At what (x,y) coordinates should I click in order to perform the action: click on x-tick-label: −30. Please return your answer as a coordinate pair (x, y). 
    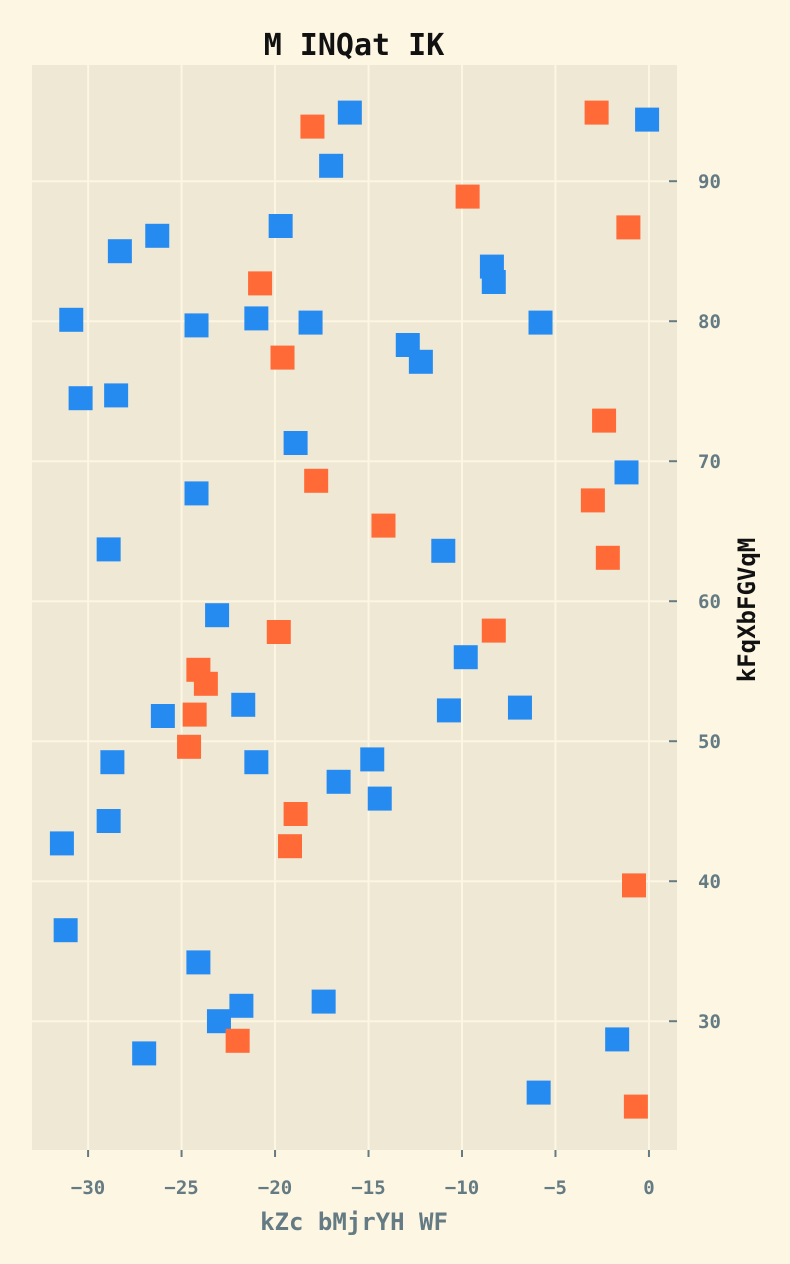
    Looking at the image, I should click on (88, 1188).